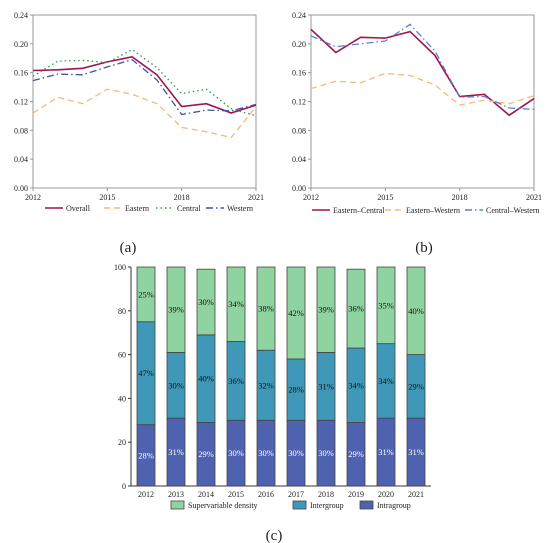 The height and width of the screenshot is (543, 550). What do you see at coordinates (299, 15) in the screenshot?
I see `y-tick-label: 0.24` at bounding box center [299, 15].